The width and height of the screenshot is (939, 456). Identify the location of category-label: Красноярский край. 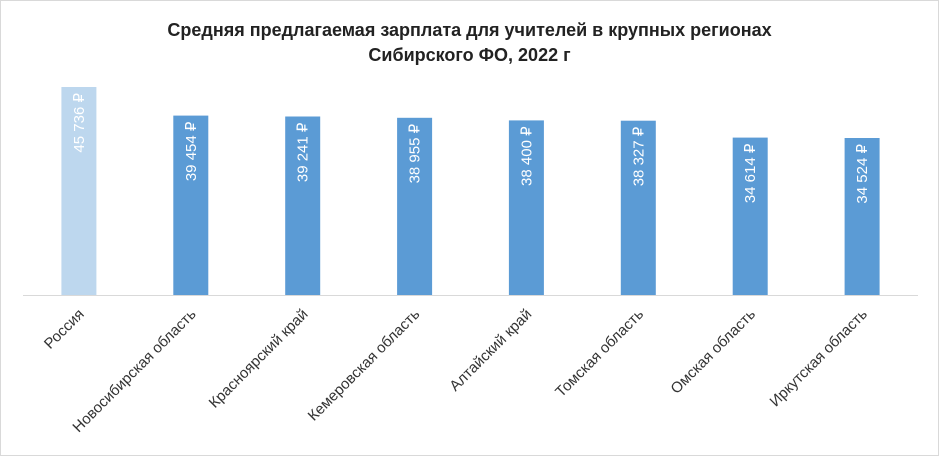
(259, 359).